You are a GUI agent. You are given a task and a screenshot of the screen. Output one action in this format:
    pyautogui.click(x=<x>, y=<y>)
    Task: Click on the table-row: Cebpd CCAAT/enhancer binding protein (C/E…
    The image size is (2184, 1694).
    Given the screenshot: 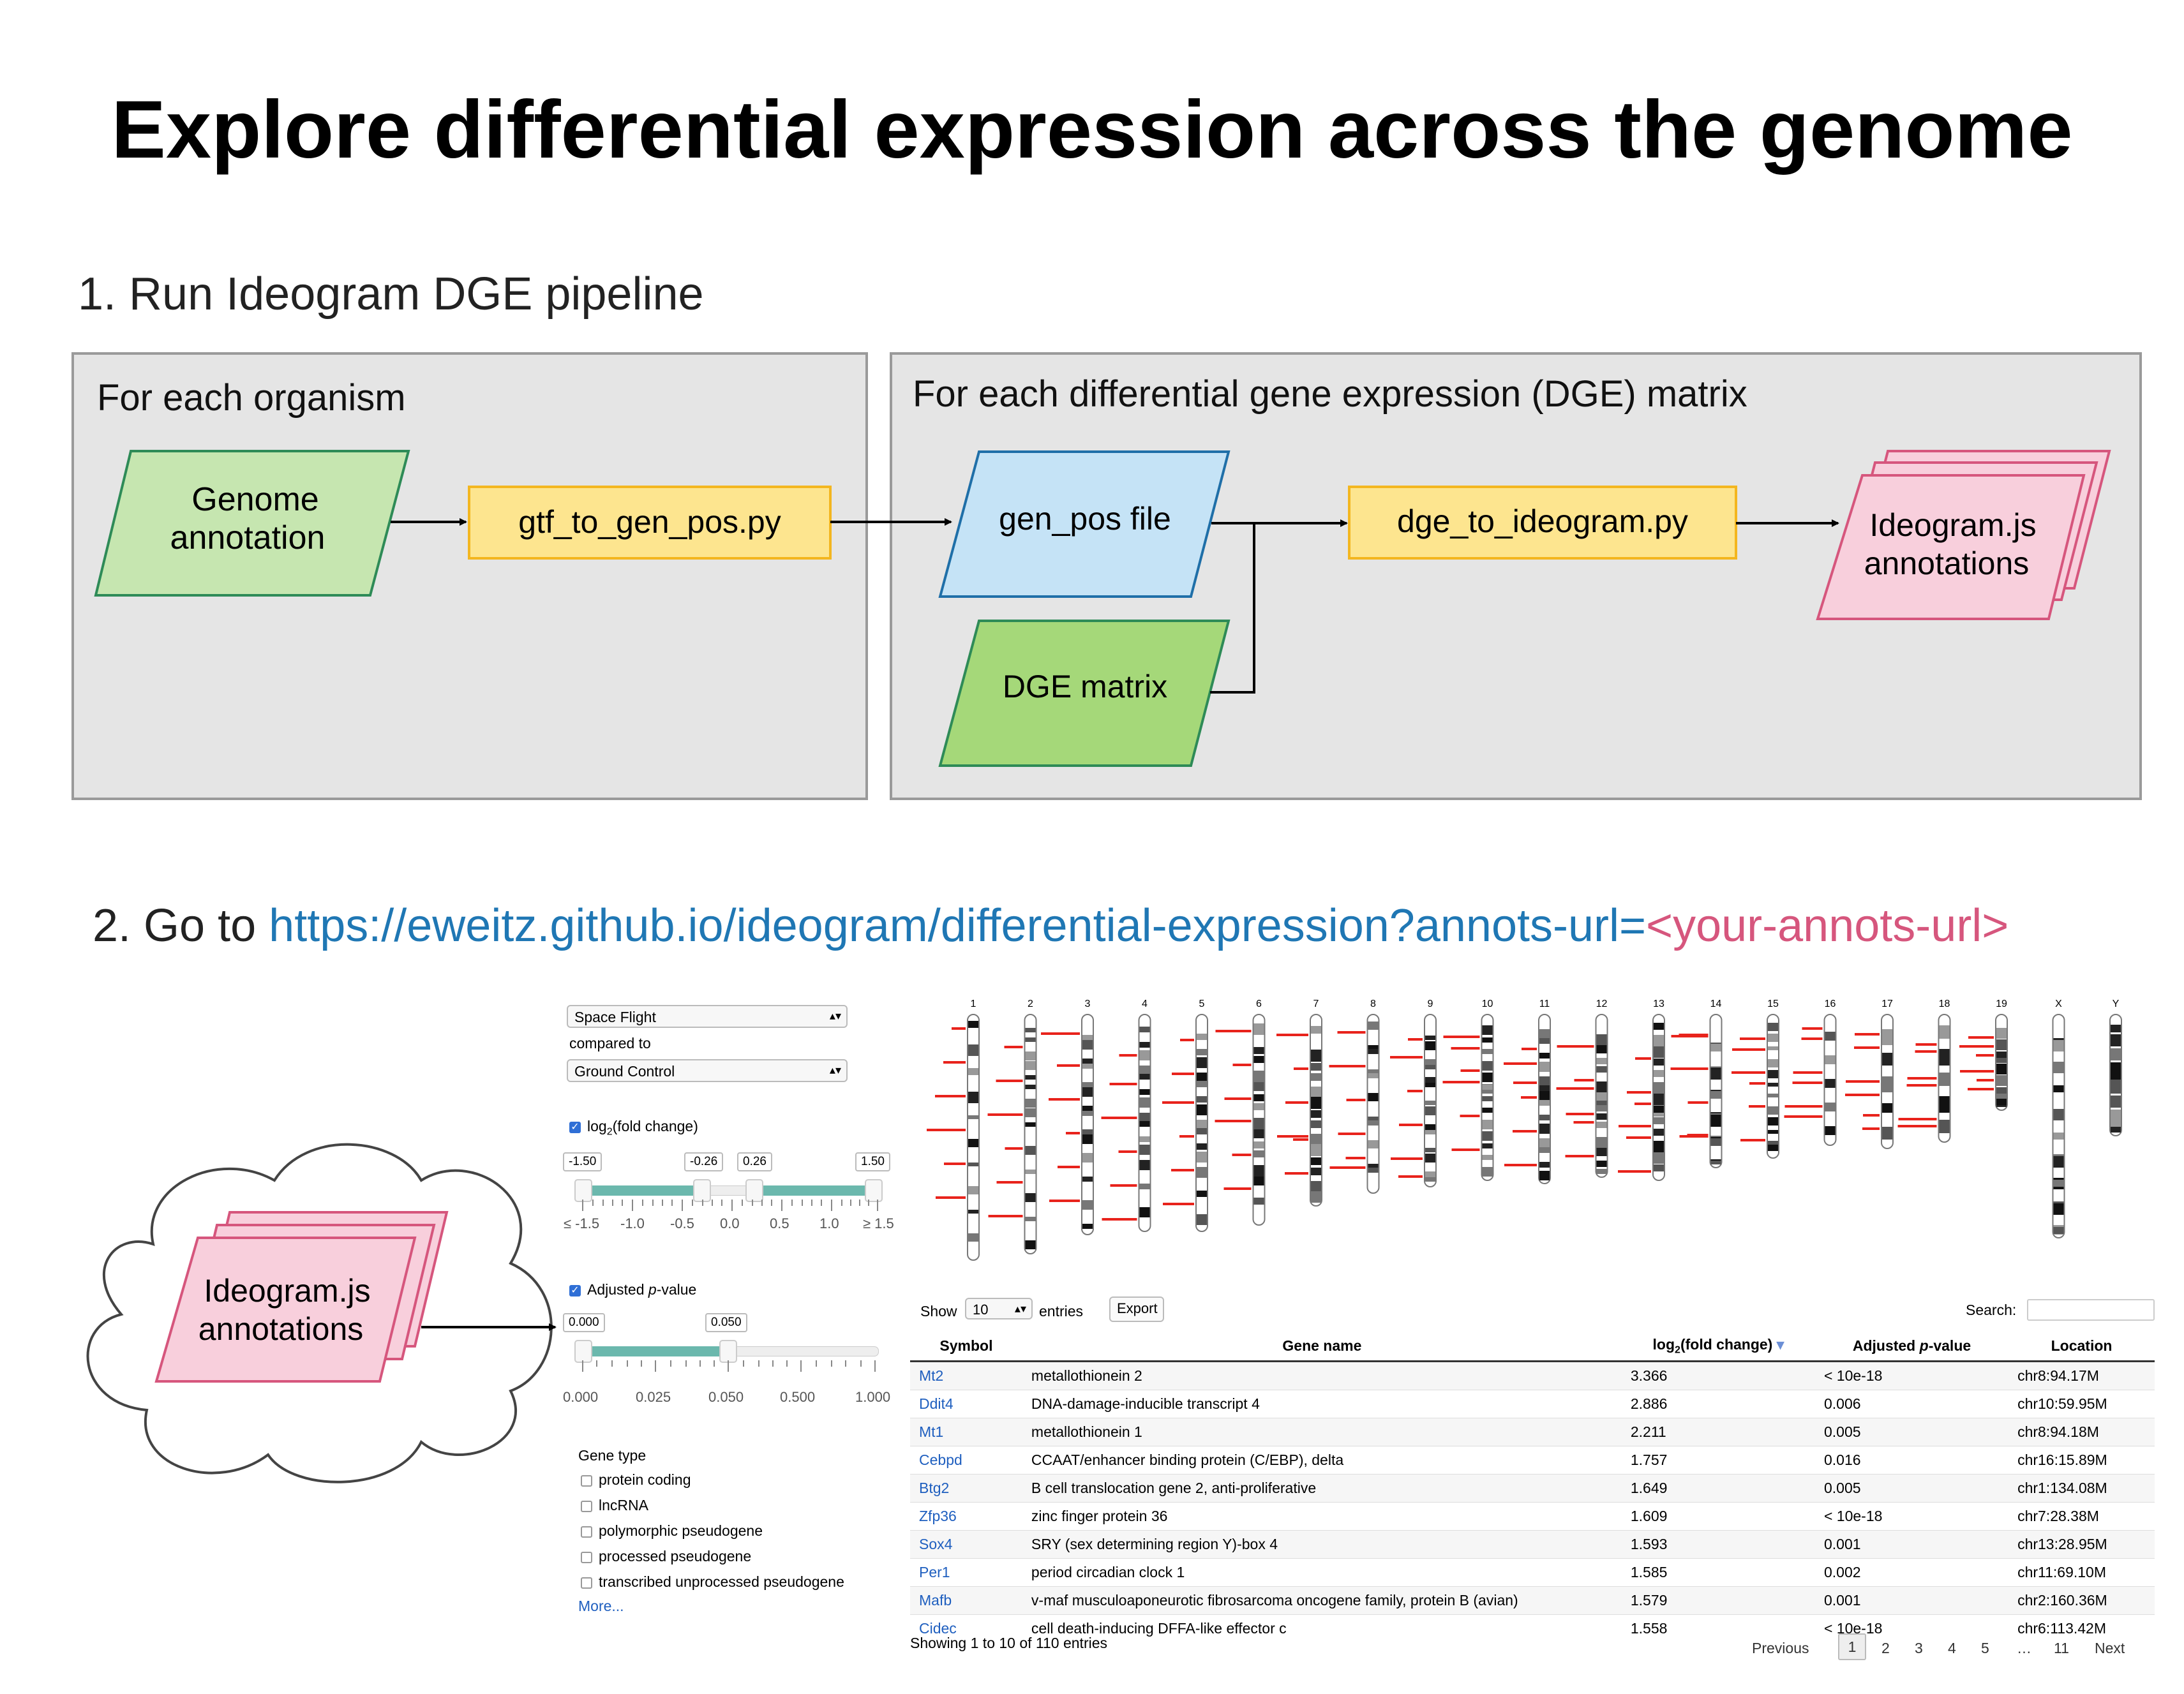 What is the action you would take?
    pyautogui.click(x=1532, y=1460)
    